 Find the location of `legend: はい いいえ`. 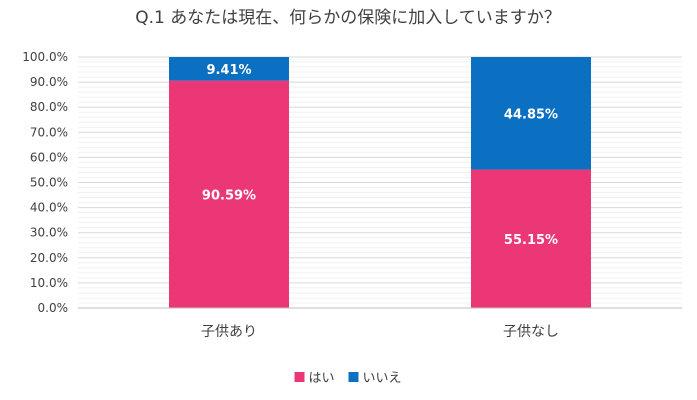

legend: はい いいえ is located at coordinates (348, 378).